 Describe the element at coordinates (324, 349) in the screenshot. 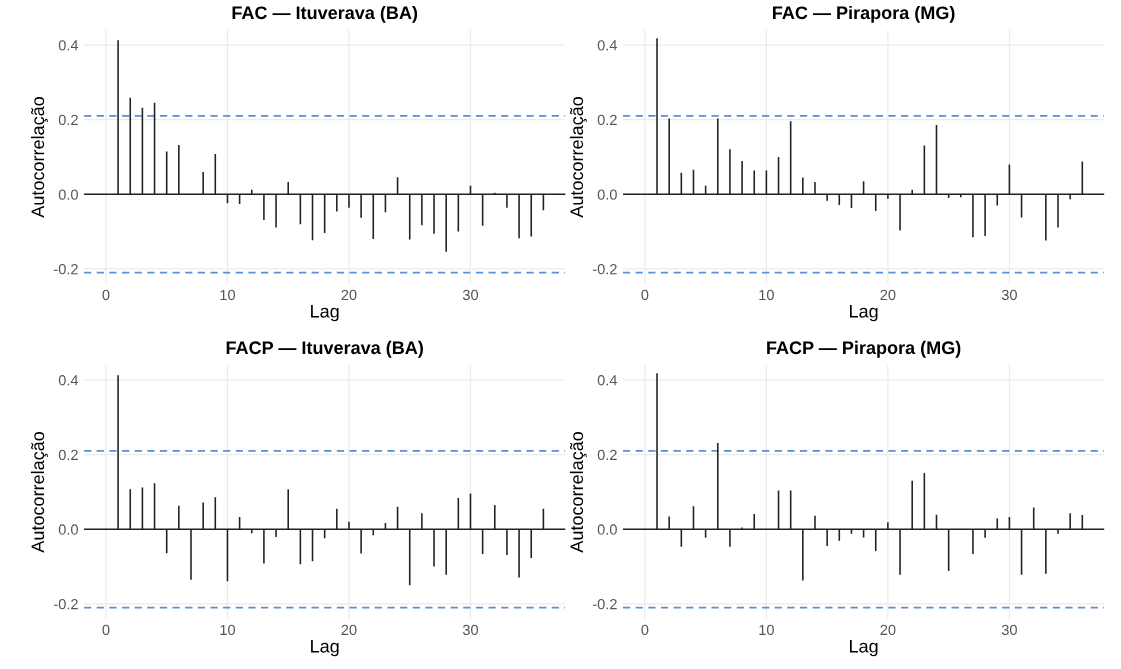

I see `chart-title: FACP — Ituverava (BA)` at that location.